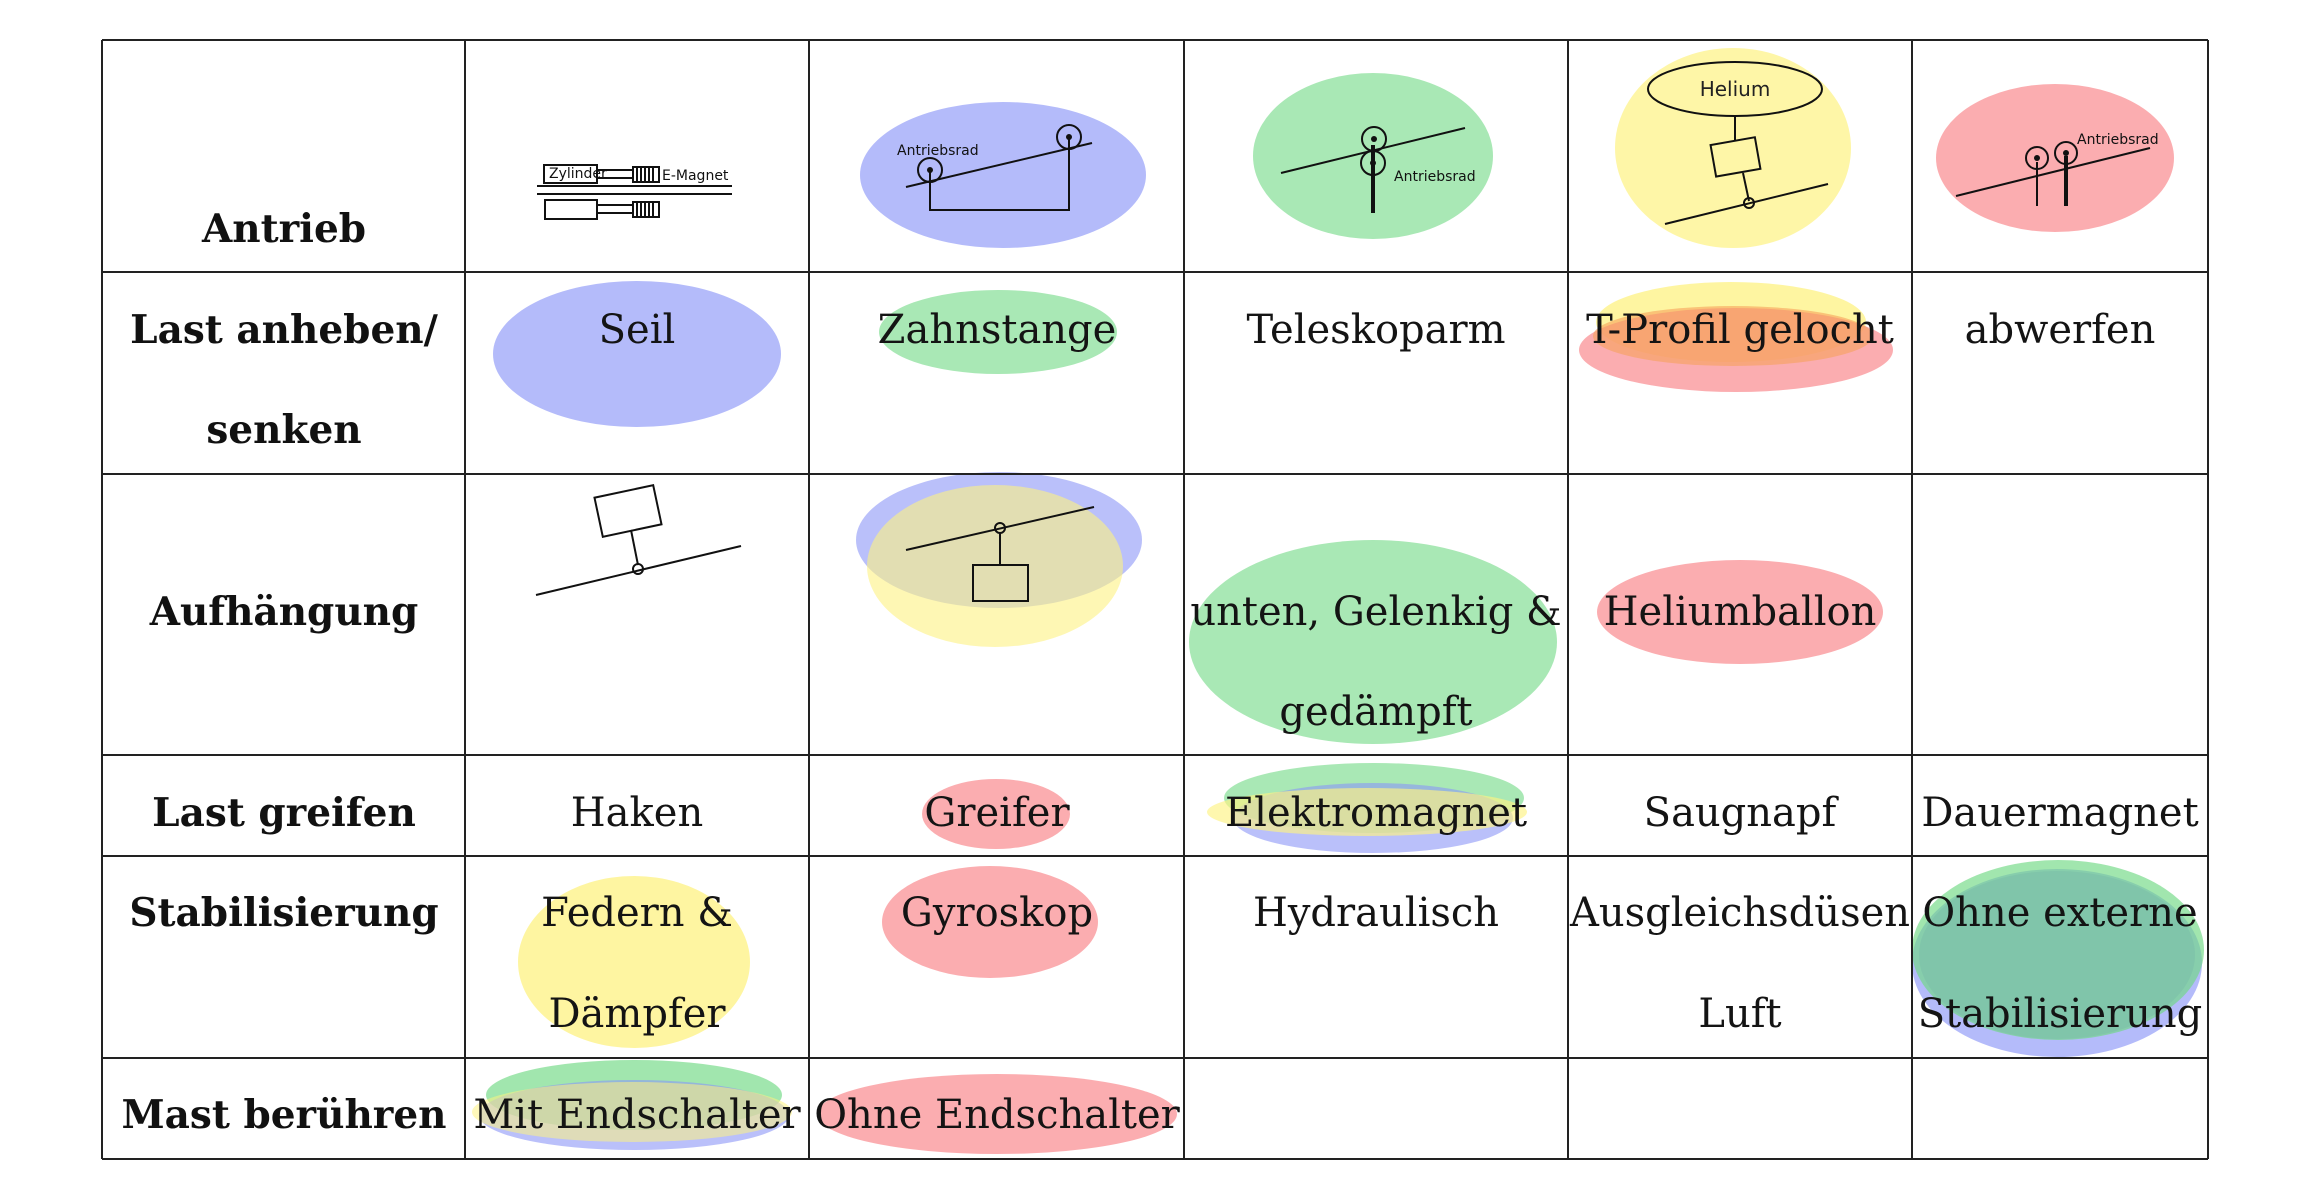 The width and height of the screenshot is (2307, 1196). What do you see at coordinates (637, 354) in the screenshot?
I see `mark-seil-blue` at bounding box center [637, 354].